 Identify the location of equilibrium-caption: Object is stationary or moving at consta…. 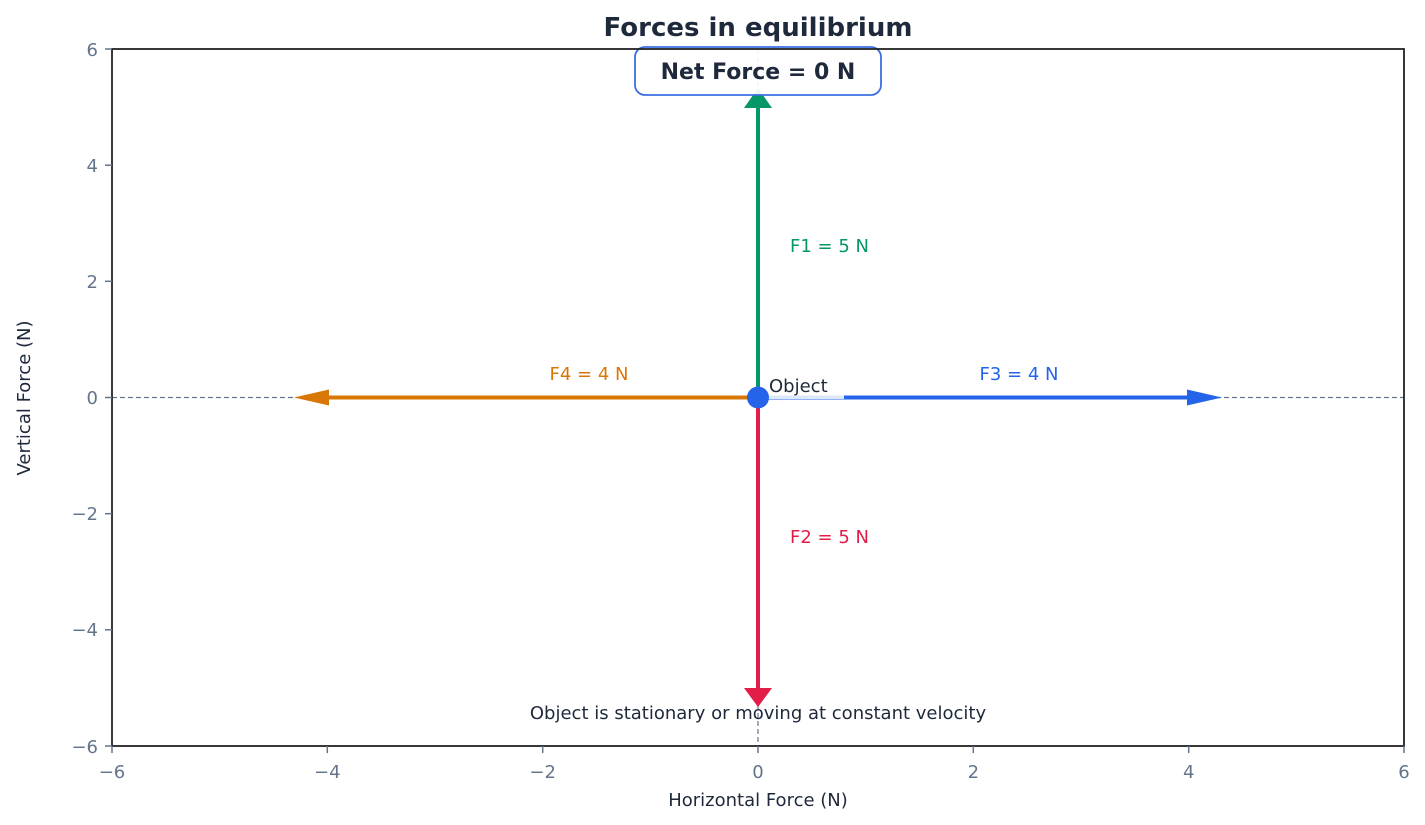
(758, 713).